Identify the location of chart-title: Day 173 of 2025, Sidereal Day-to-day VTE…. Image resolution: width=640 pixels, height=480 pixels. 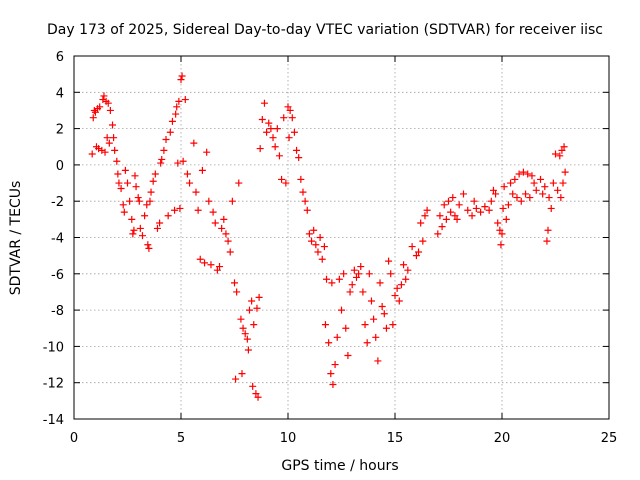
(325, 30).